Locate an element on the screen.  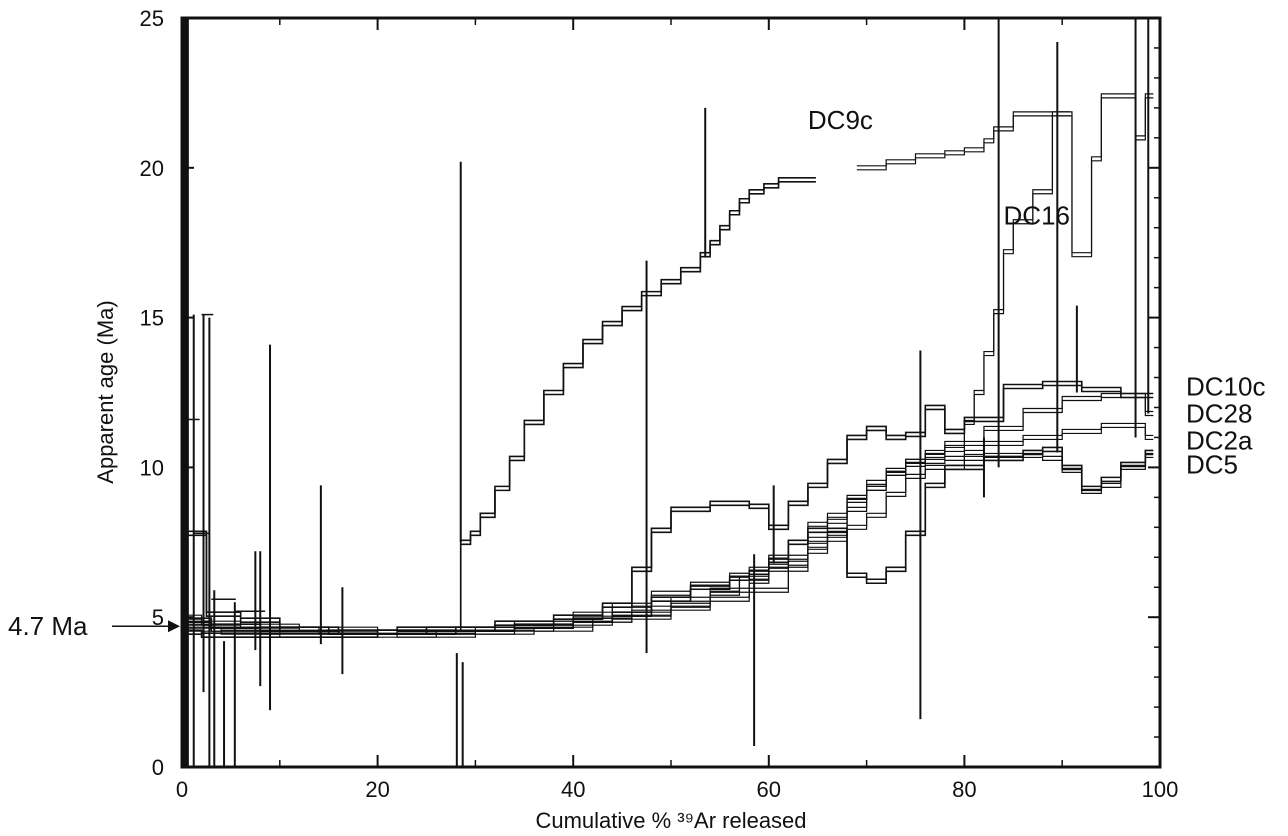
reference-age-label: 4.7 Ma is located at coordinates (48, 626).